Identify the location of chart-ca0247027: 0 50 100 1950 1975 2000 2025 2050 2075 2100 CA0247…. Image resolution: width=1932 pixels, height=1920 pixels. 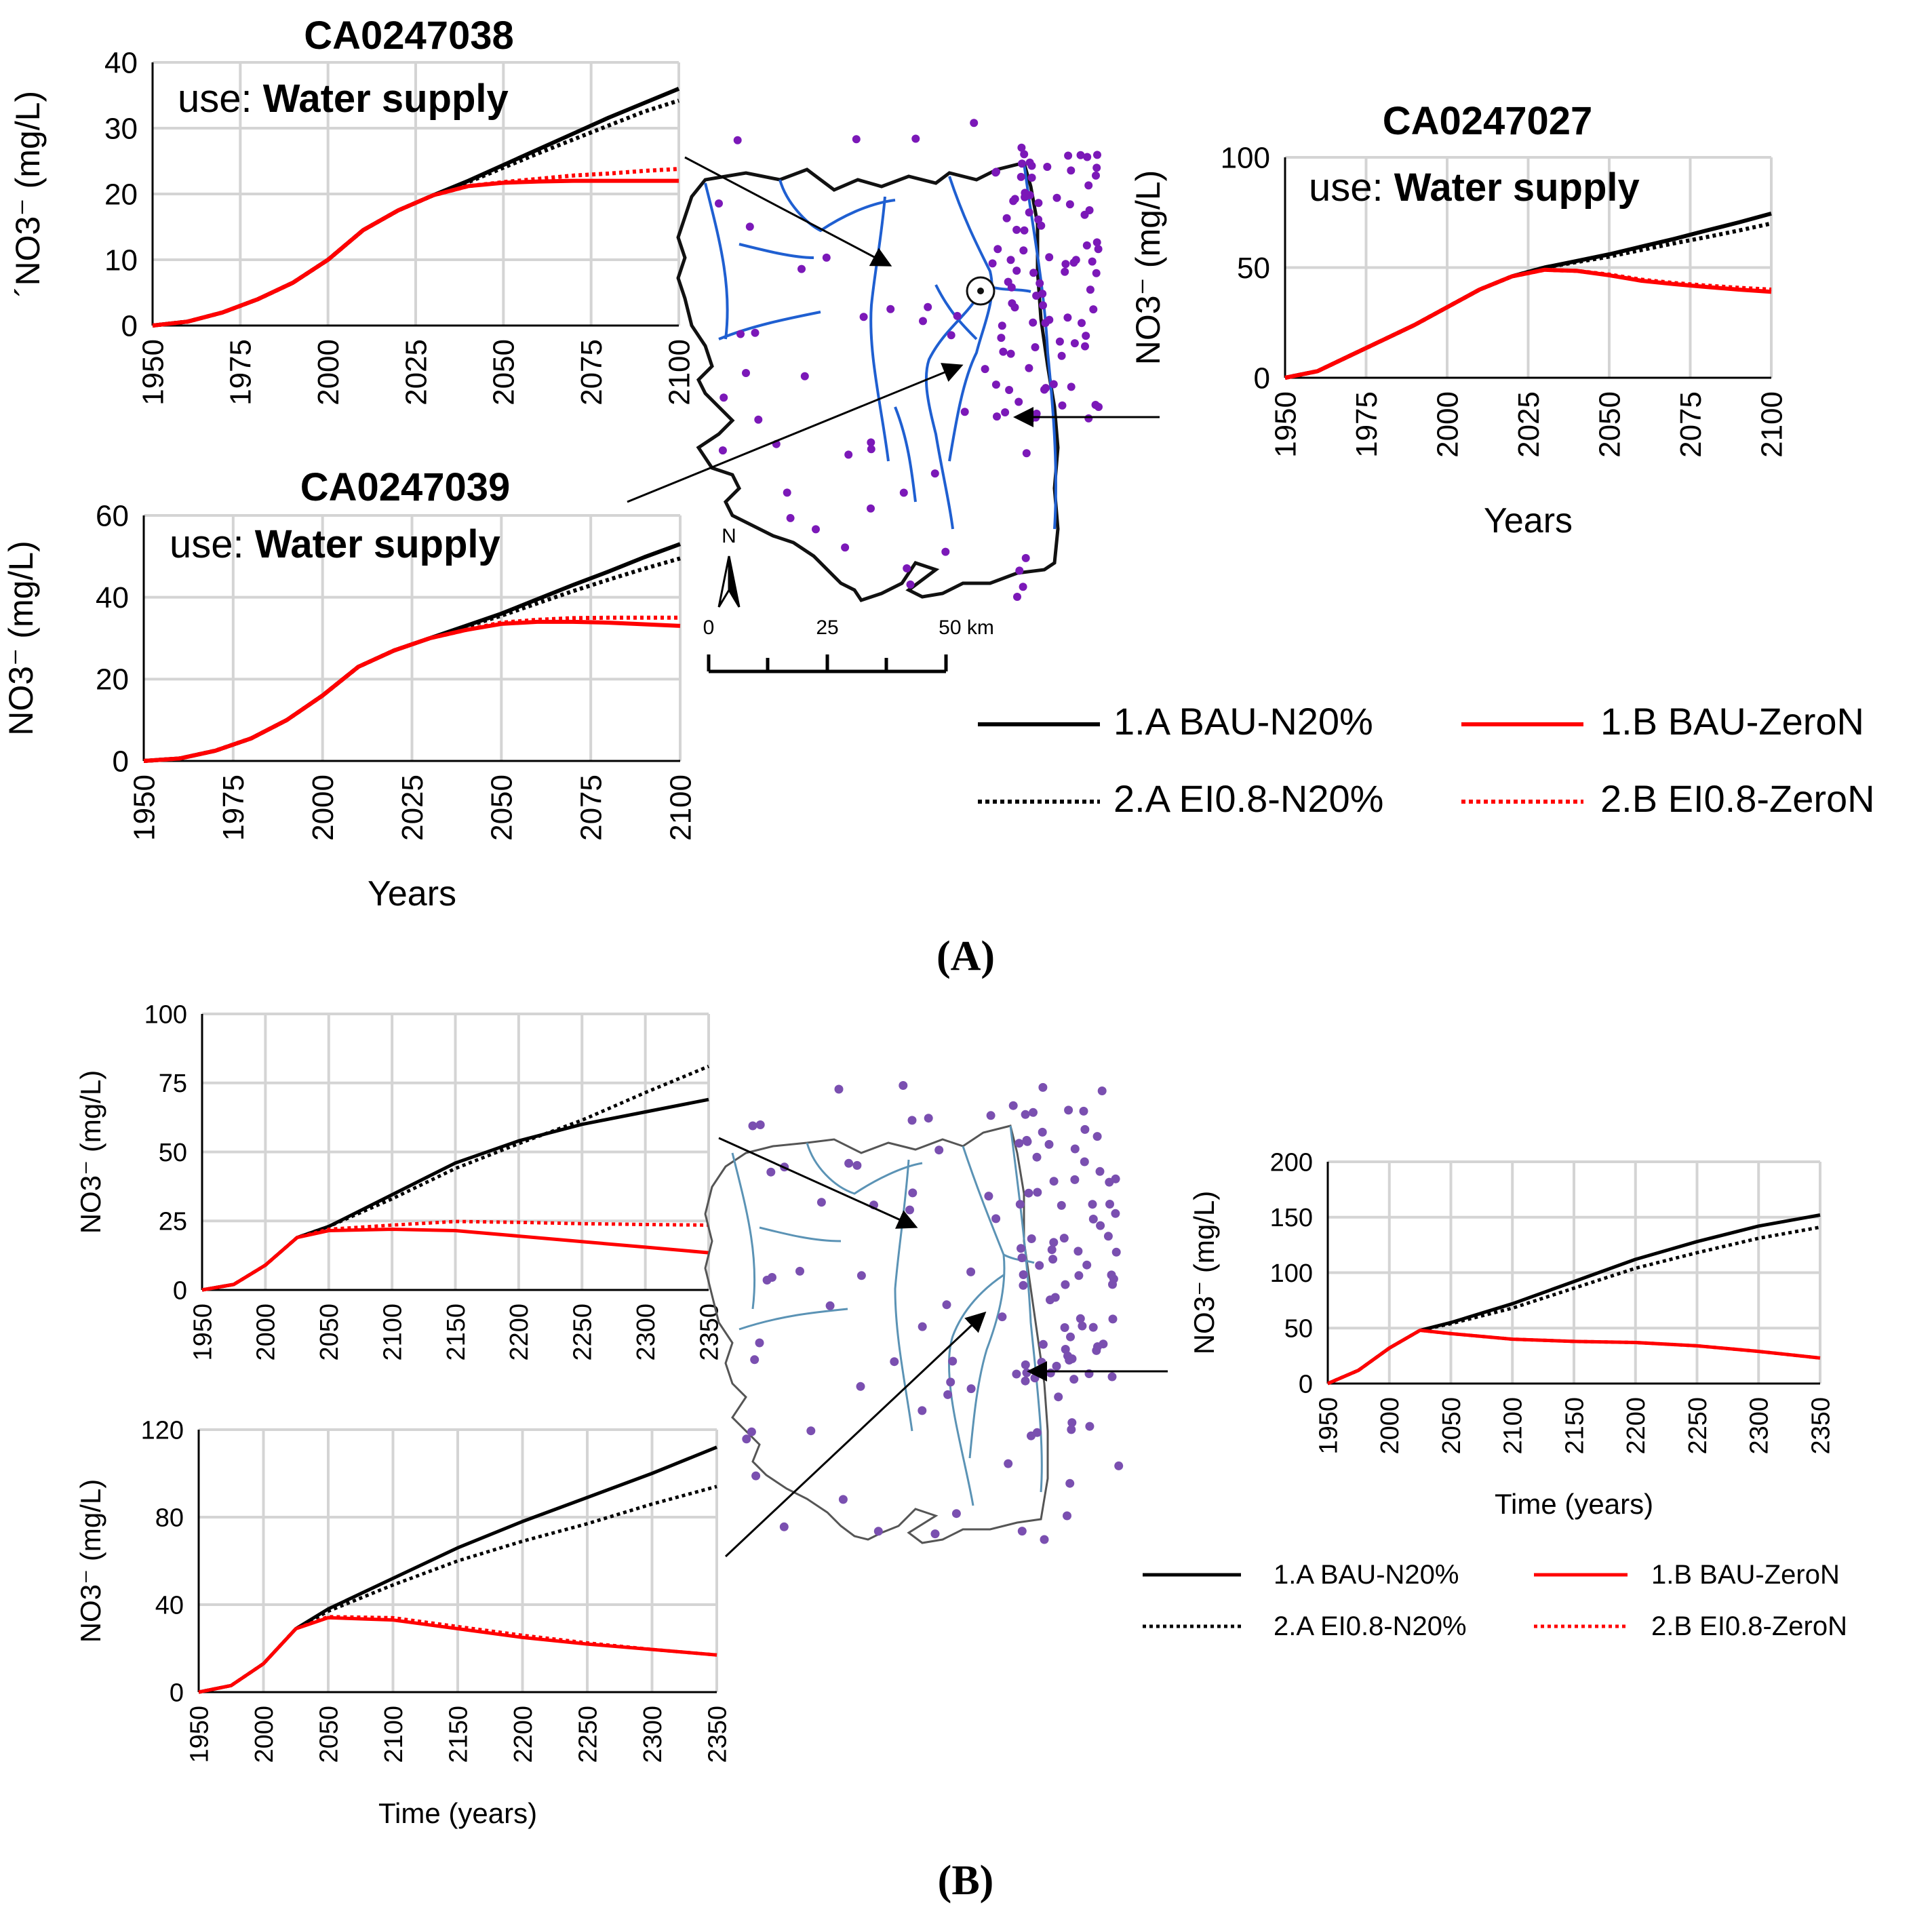
(1458, 320).